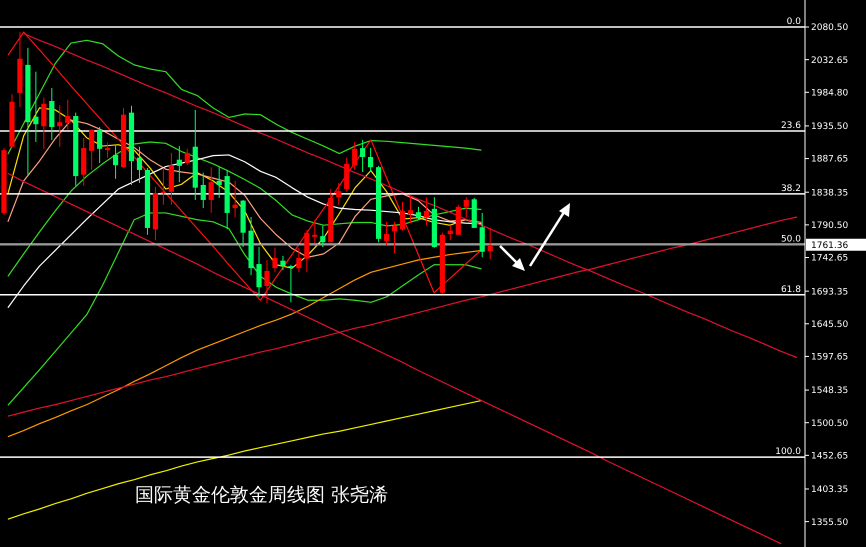 This screenshot has width=866, height=547. I want to click on y-tick-label: 1500.50, so click(829, 423).